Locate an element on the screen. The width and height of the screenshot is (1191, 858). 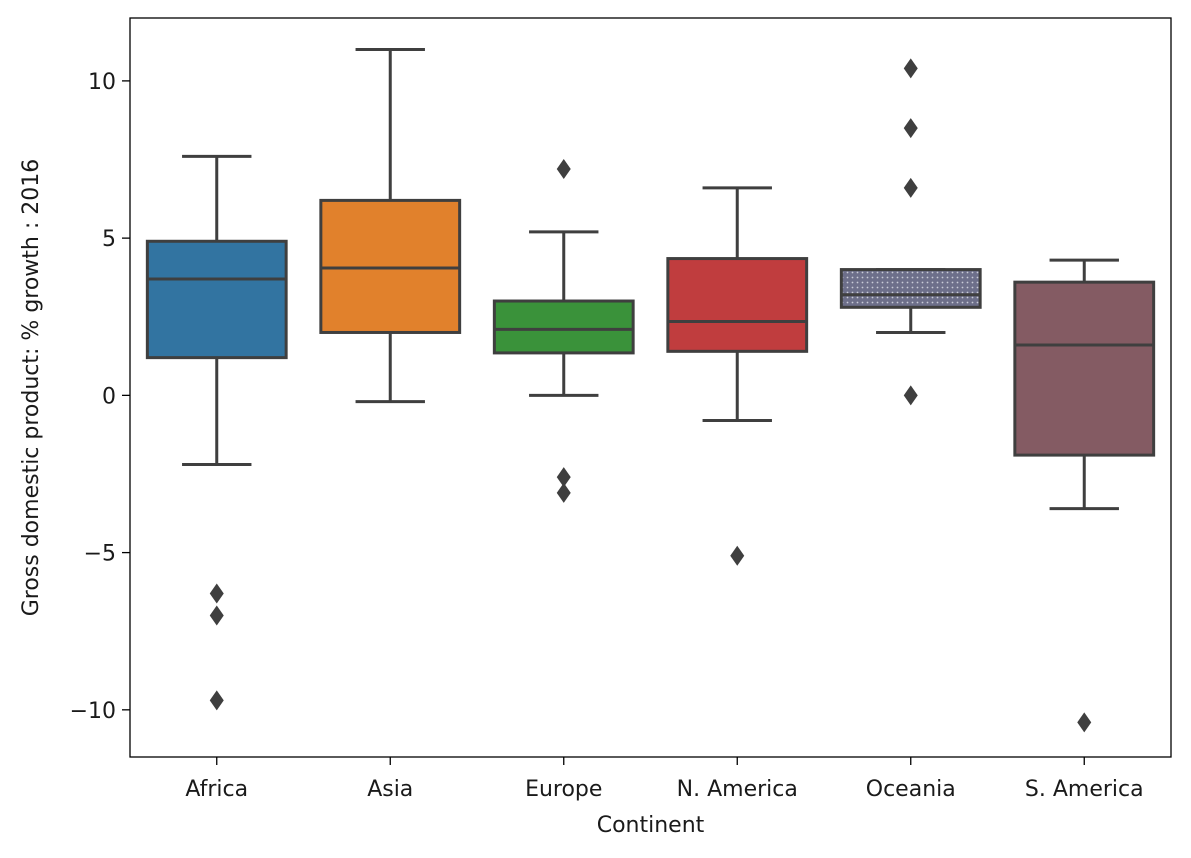
y-tick-label: 10 is located at coordinates (102, 82).